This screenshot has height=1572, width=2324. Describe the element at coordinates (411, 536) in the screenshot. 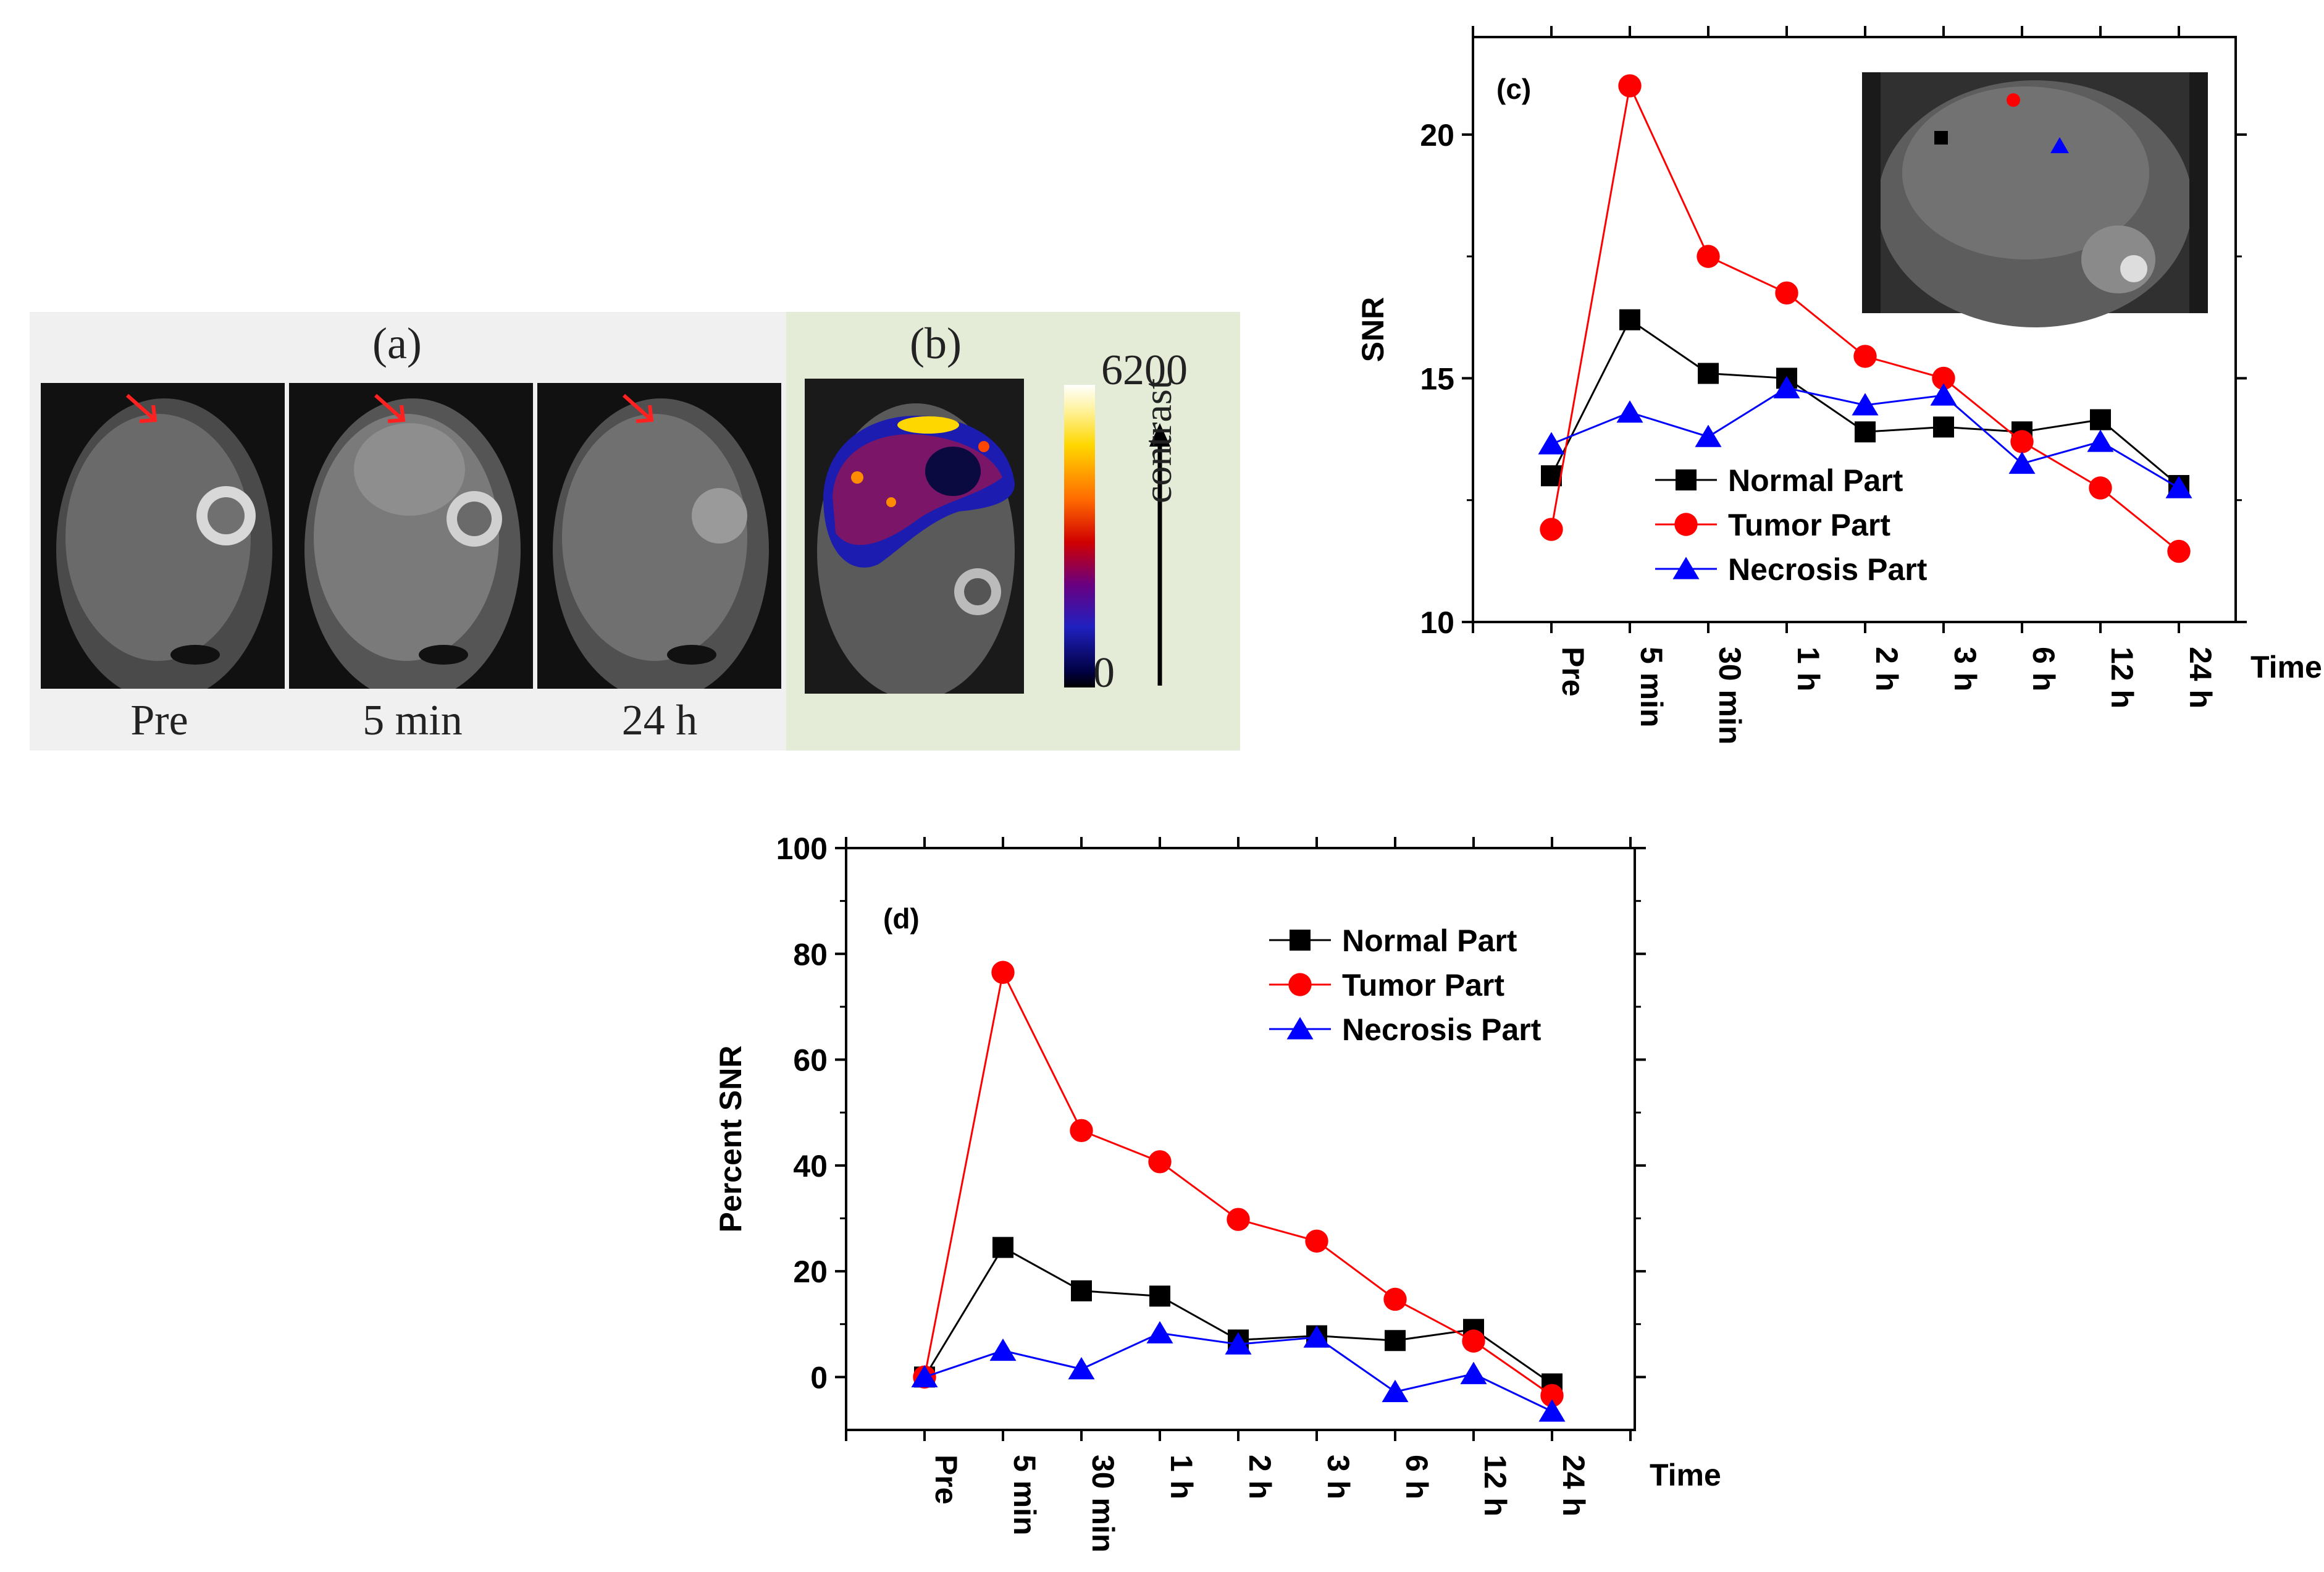

I see `mri-image-5min` at that location.